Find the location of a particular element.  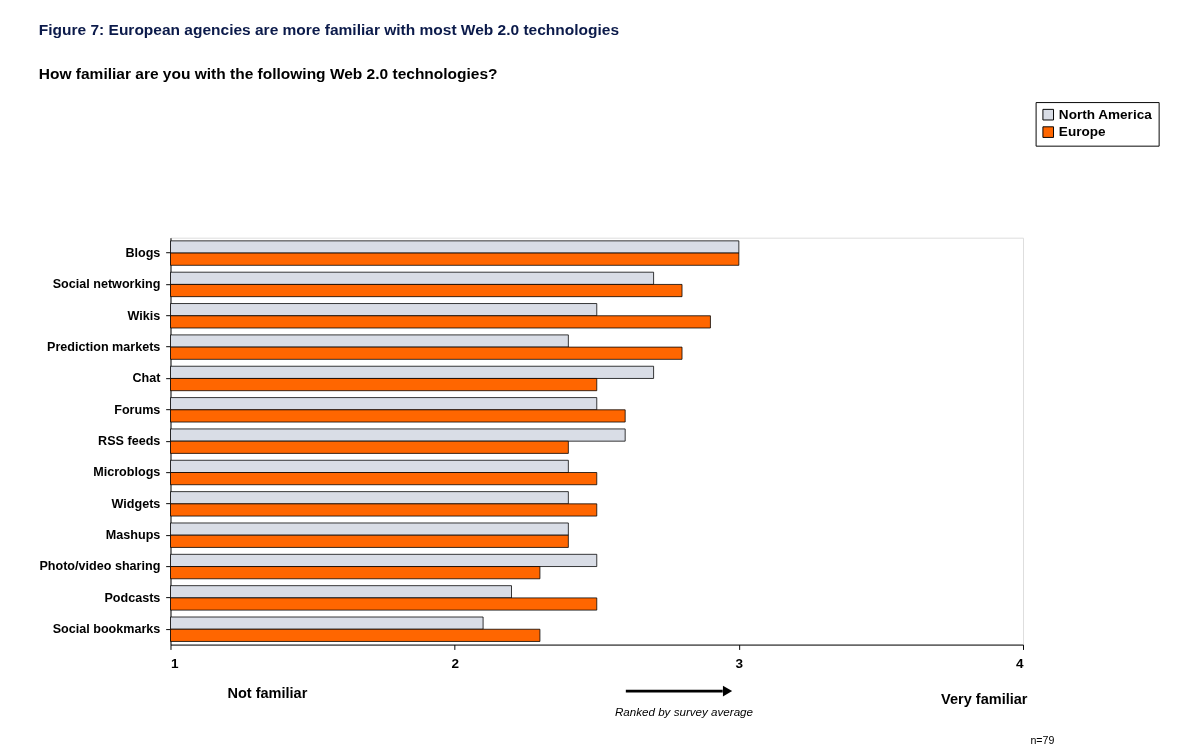

text: Not familiar is located at coordinates (267, 692).